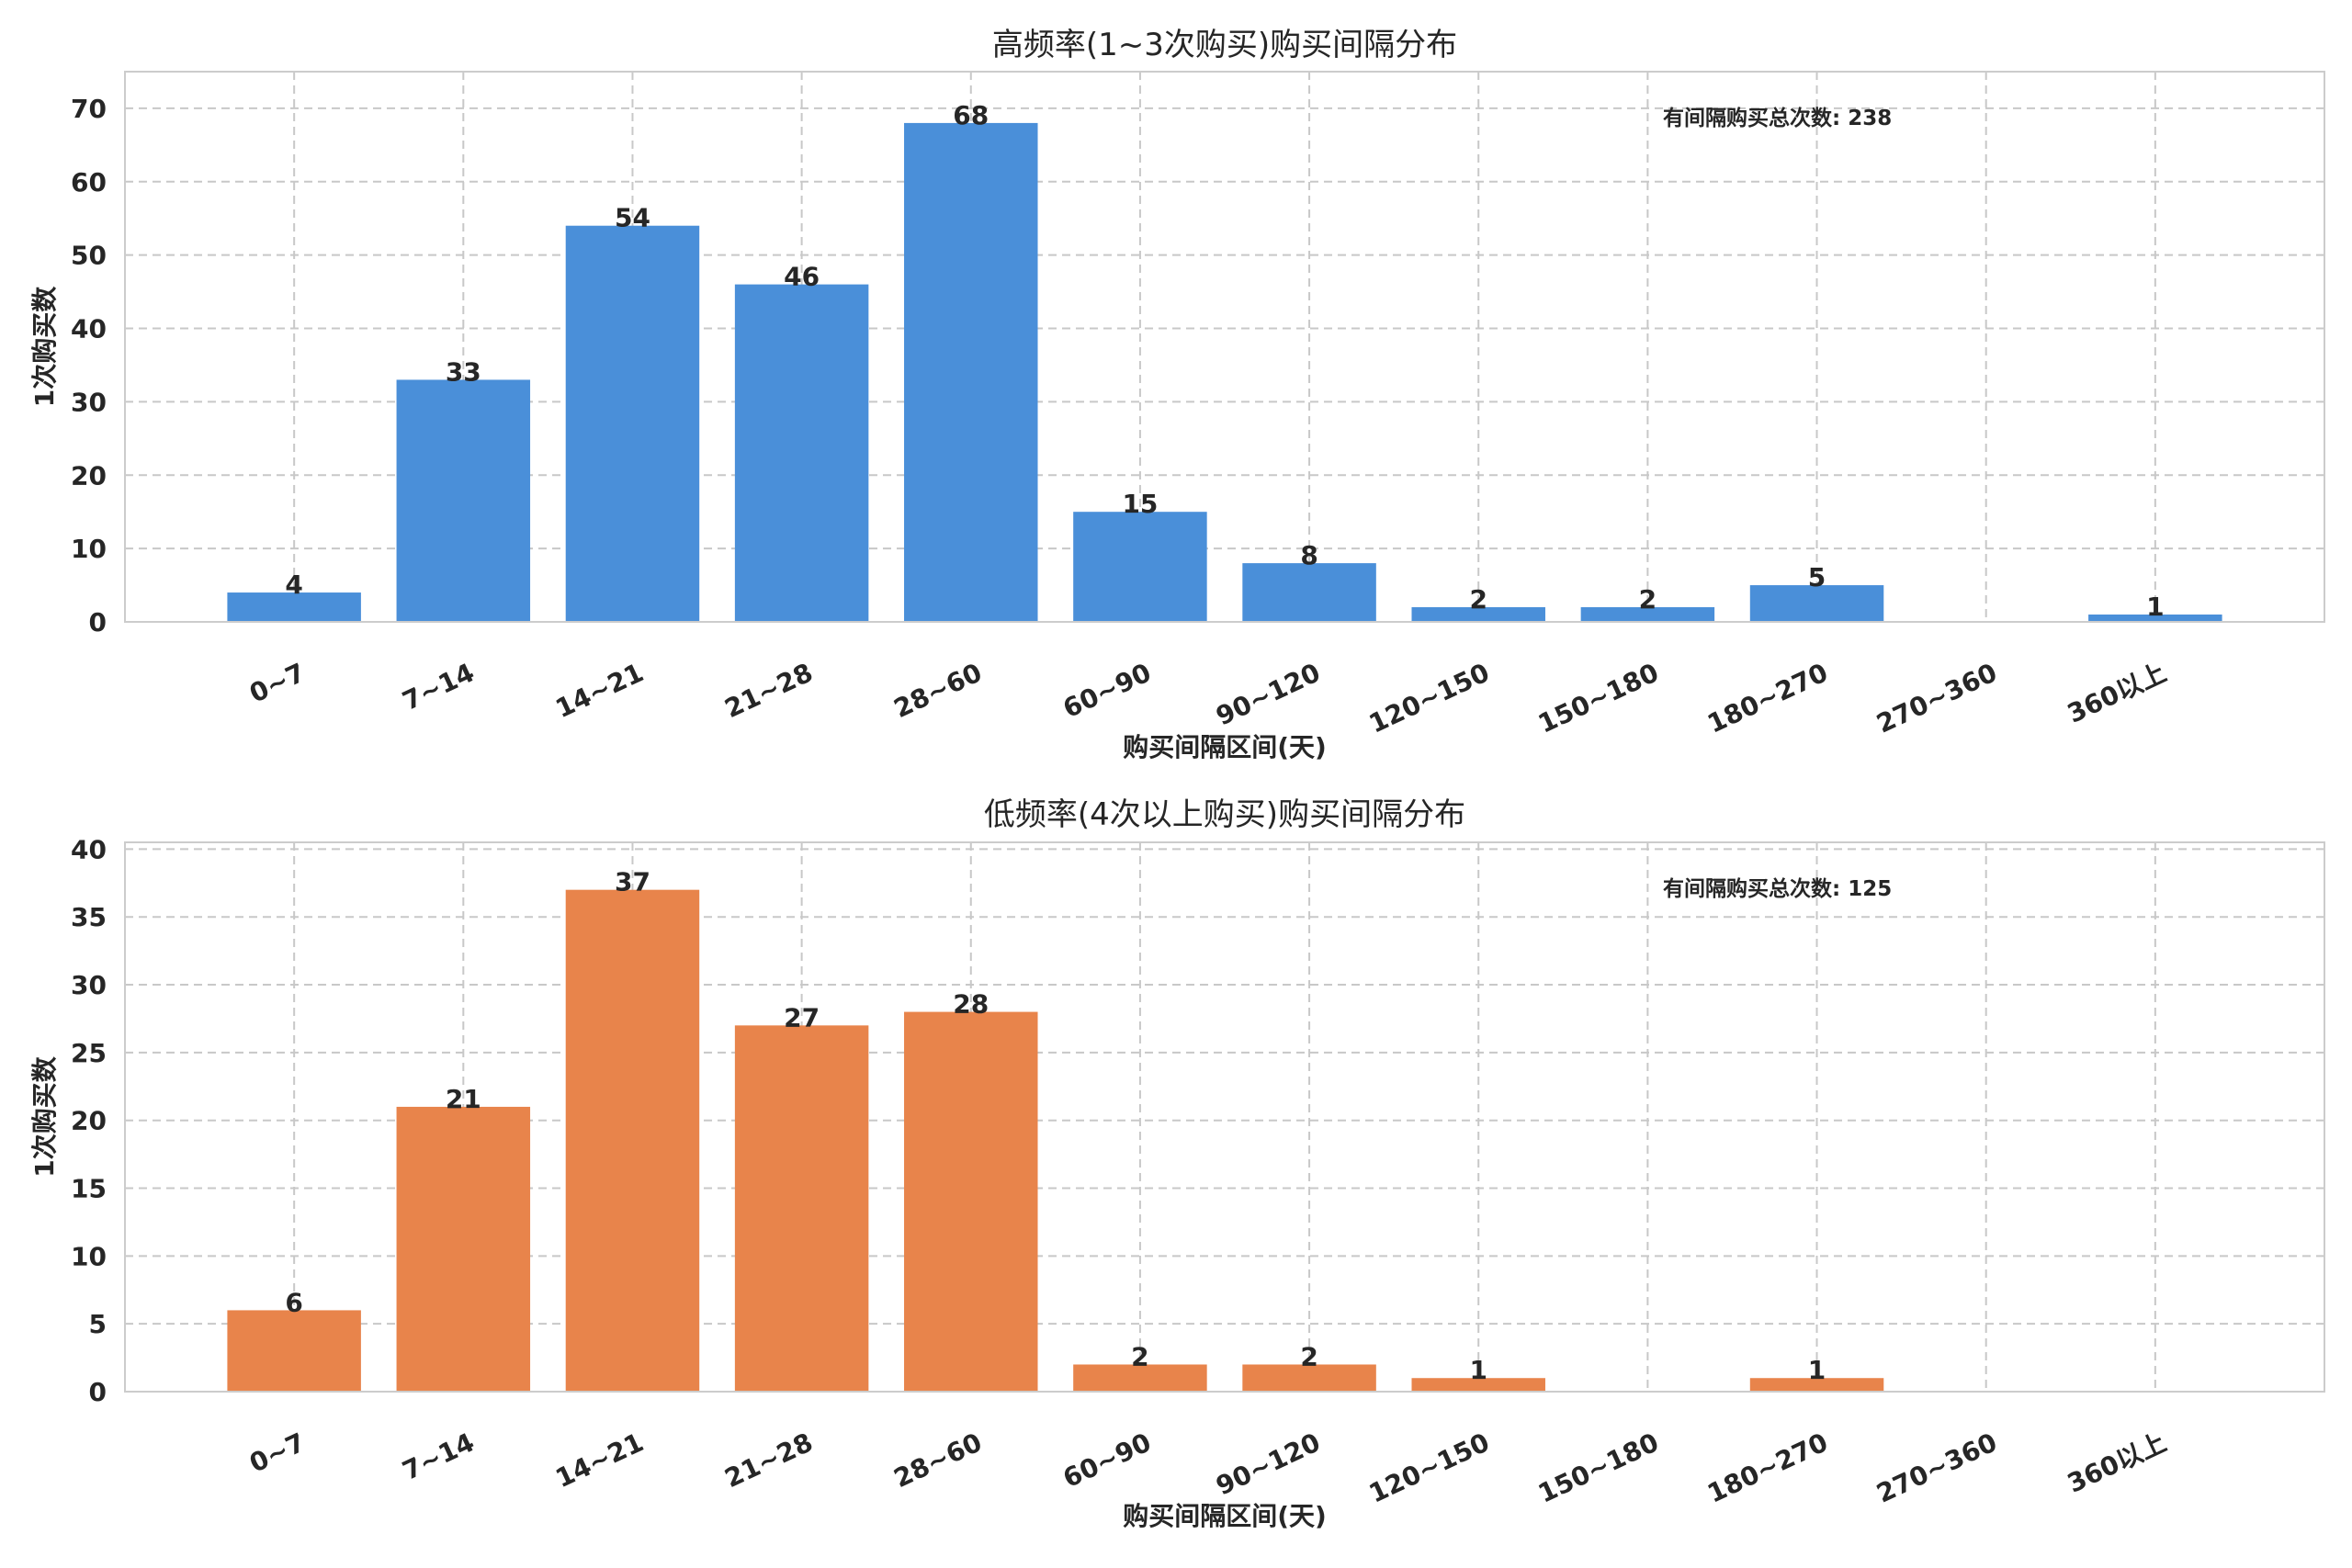 Image resolution: width=2352 pixels, height=1568 pixels. What do you see at coordinates (89, 917) in the screenshot?
I see `y-tick-label-35: 35` at bounding box center [89, 917].